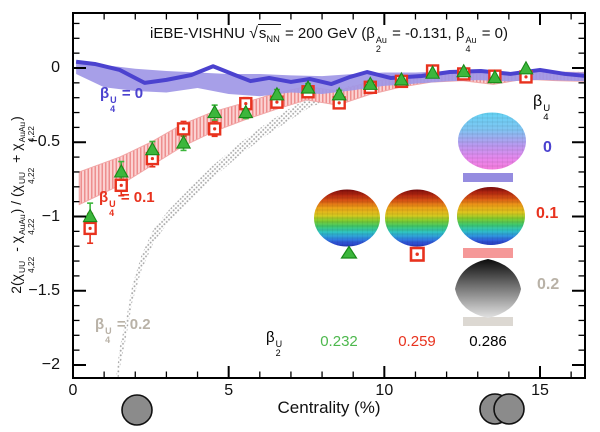 The width and height of the screenshot is (600, 432). What do you see at coordinates (509, 409) in the screenshot?
I see `peripheral-collision-icon` at bounding box center [509, 409].